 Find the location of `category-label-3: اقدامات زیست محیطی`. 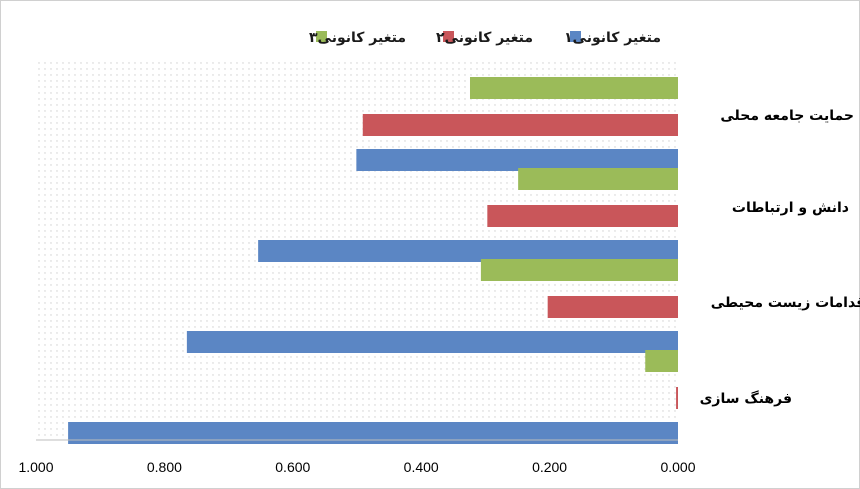

category-label-3: اقدامات زیست محیطی is located at coordinates (785, 303).